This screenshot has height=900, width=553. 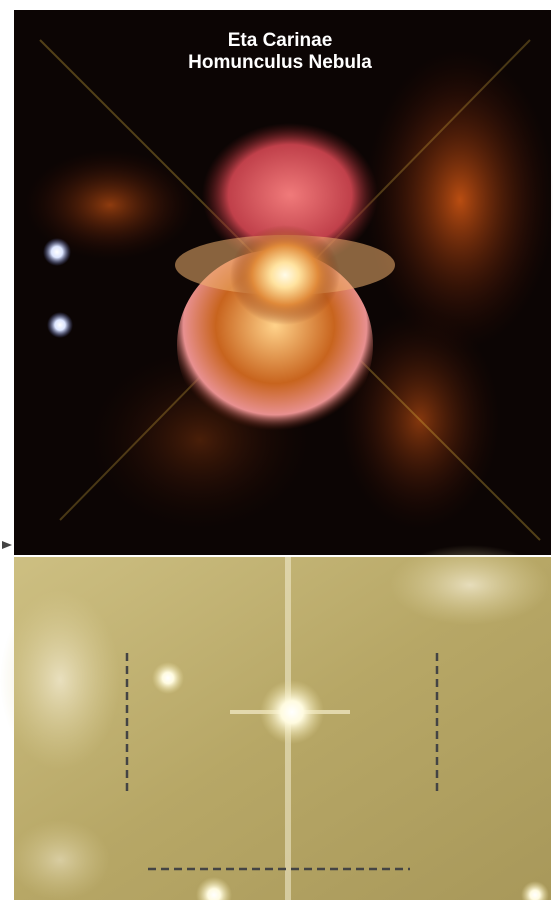 I want to click on arrow, so click(x=7, y=545).